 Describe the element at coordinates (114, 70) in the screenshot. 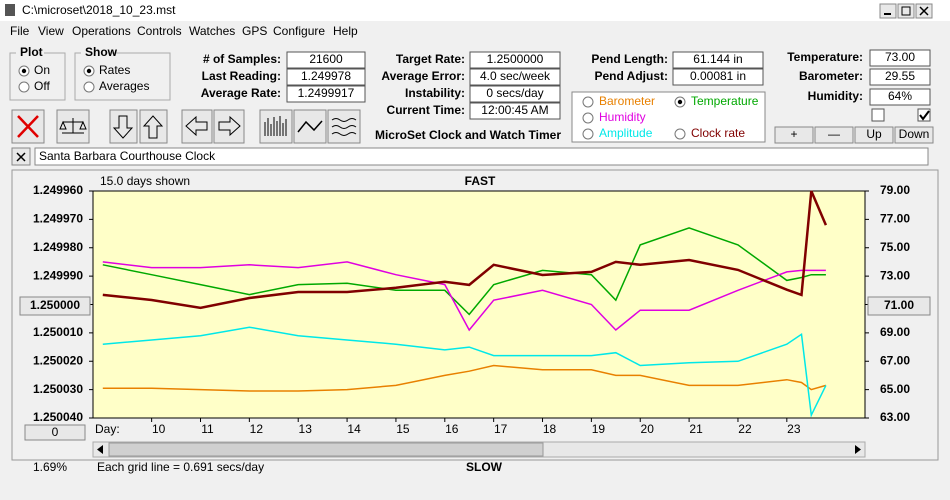

I see `radio-label: Rates` at that location.